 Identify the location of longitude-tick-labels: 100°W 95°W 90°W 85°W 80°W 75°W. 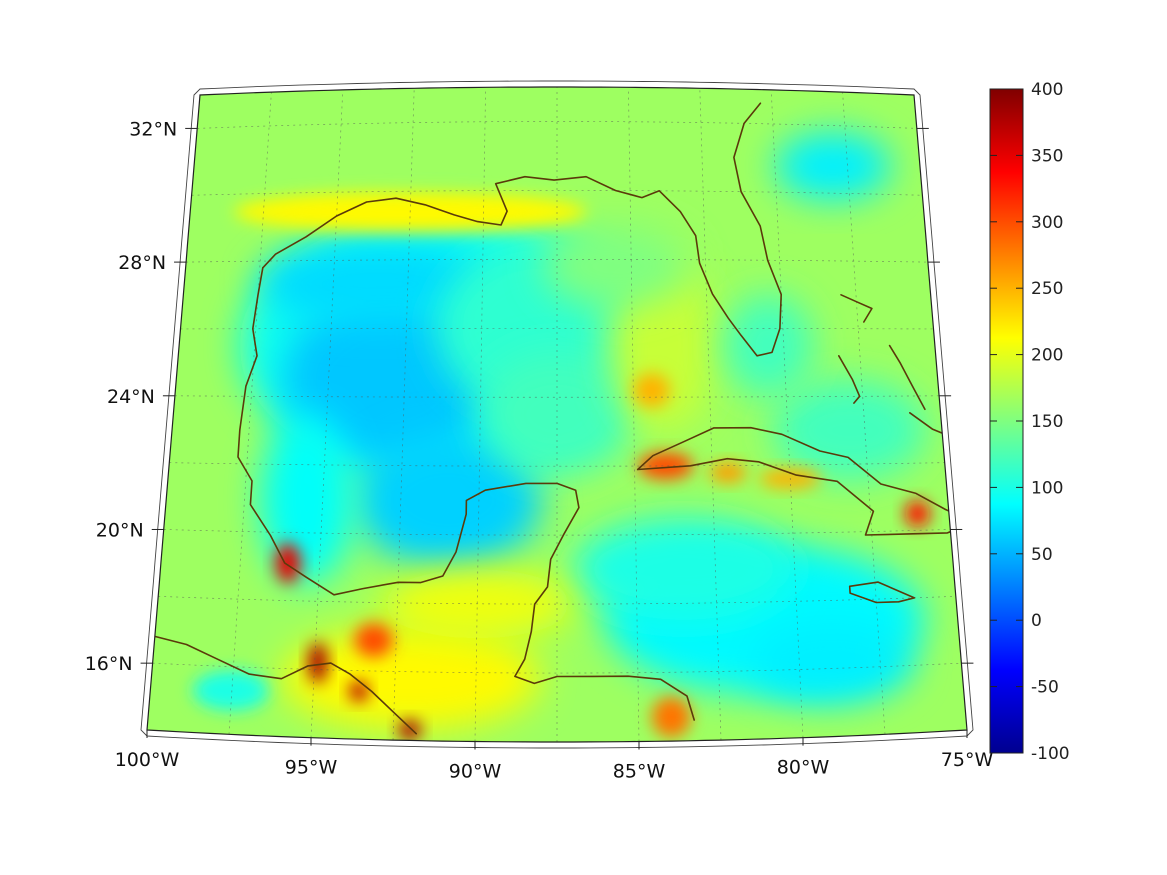
(554, 756).